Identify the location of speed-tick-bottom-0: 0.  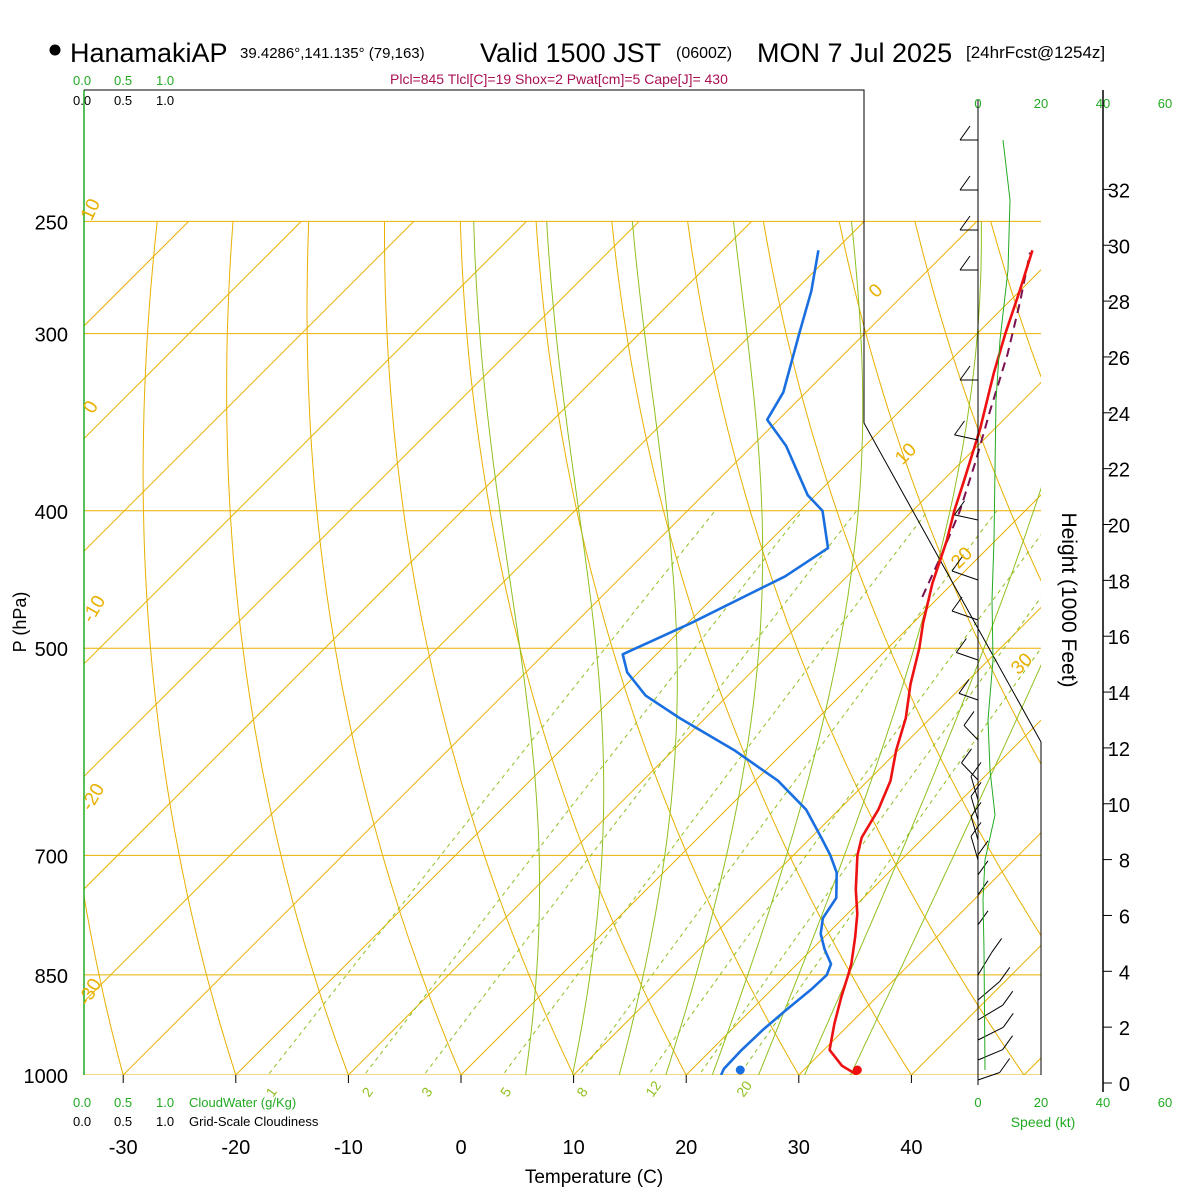
(977, 1102).